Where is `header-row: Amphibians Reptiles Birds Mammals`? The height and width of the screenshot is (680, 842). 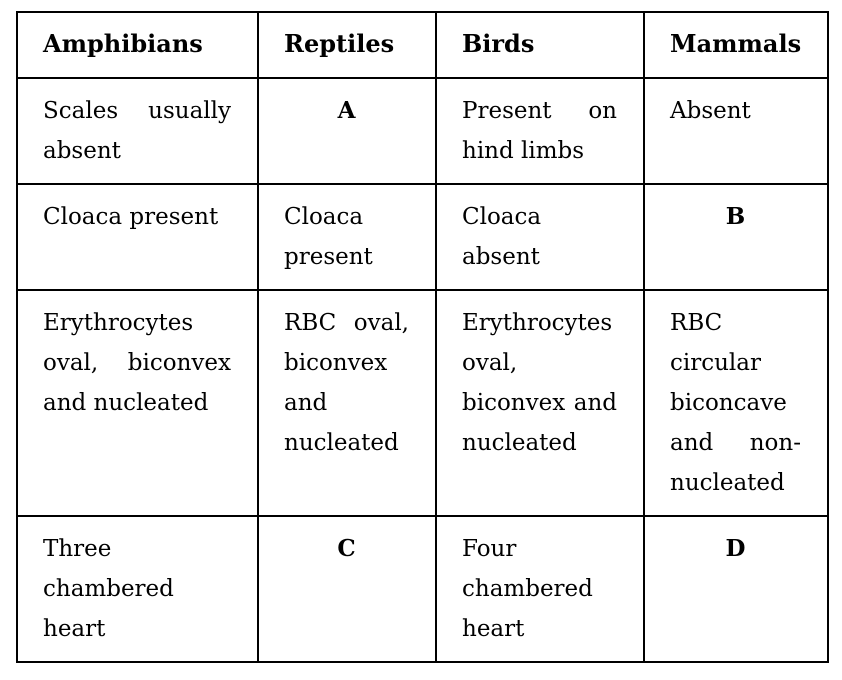 header-row: Amphibians Reptiles Birds Mammals is located at coordinates (422, 45).